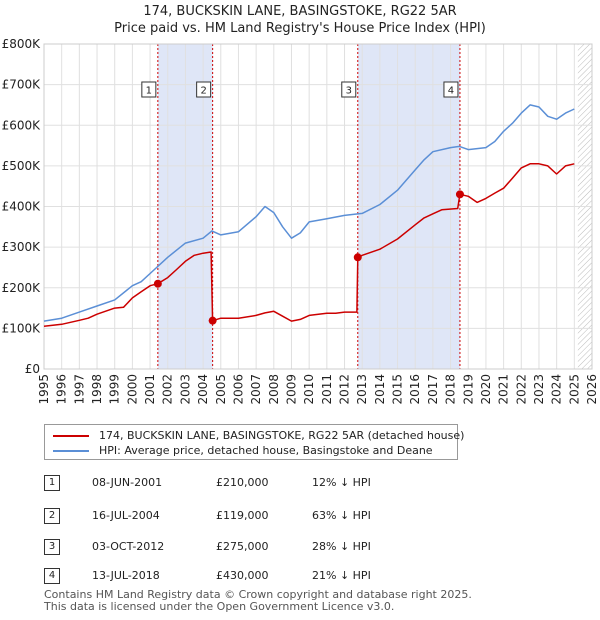 The height and width of the screenshot is (620, 600). Describe the element at coordinates (126, 575) in the screenshot. I see `transaction-date: 13-JUL-2018` at that location.